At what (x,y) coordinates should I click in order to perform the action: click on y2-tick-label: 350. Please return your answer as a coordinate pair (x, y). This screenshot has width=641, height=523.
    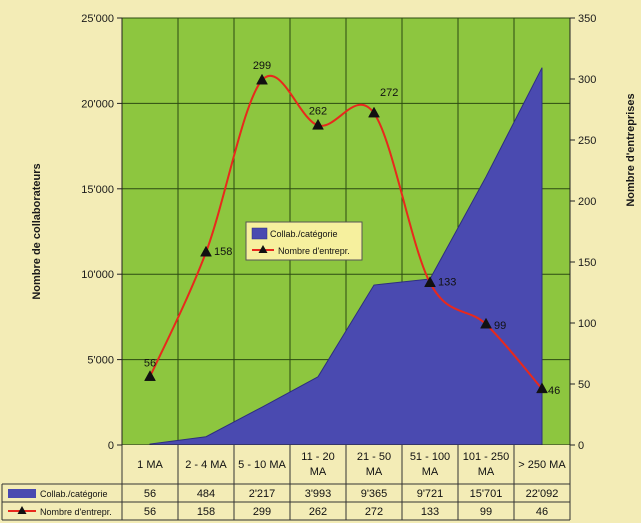
    Looking at the image, I should click on (587, 19).